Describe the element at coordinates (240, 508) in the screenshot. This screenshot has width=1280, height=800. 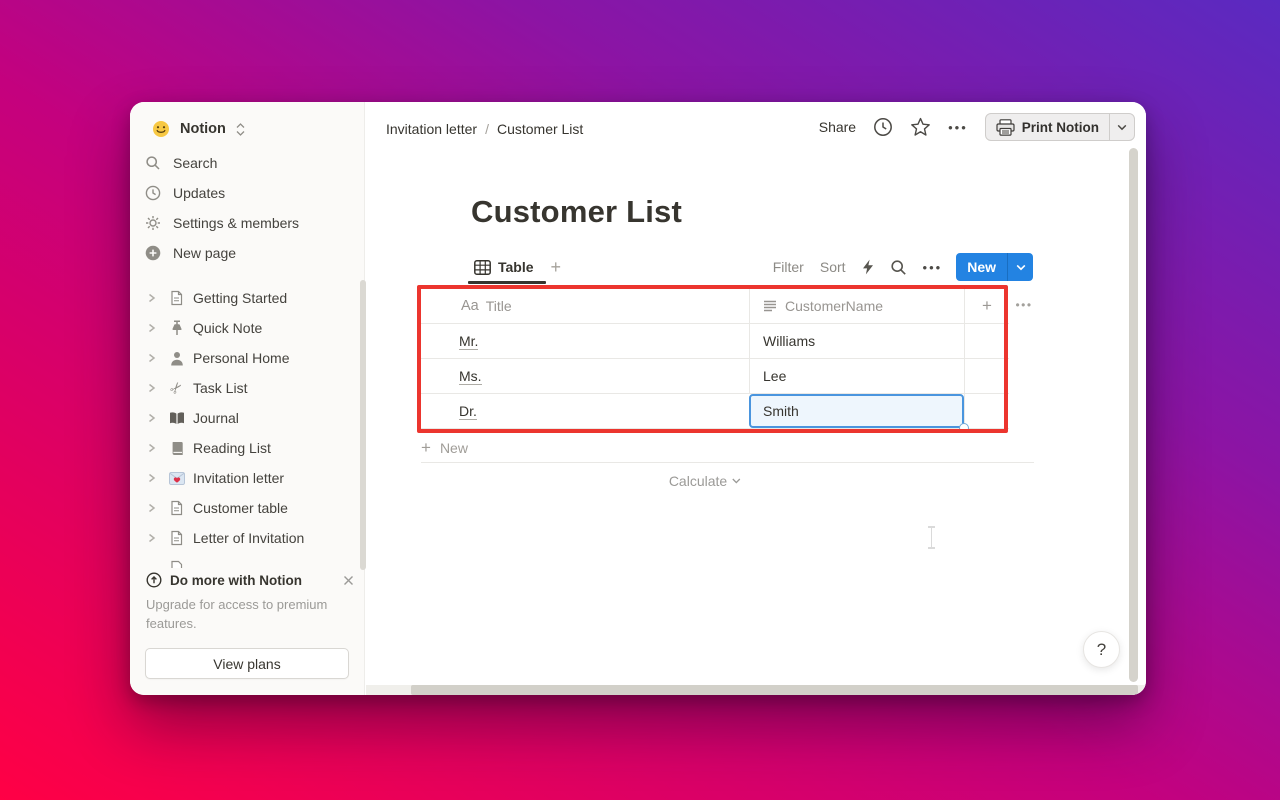
I see `sidebar-page-label: Customer table` at that location.